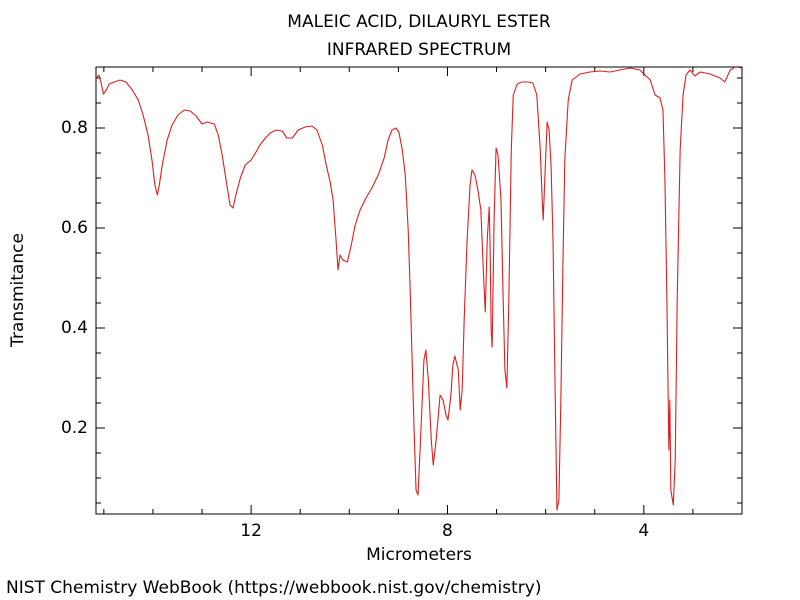  I want to click on y-axis-label: Transmitance, so click(18, 290).